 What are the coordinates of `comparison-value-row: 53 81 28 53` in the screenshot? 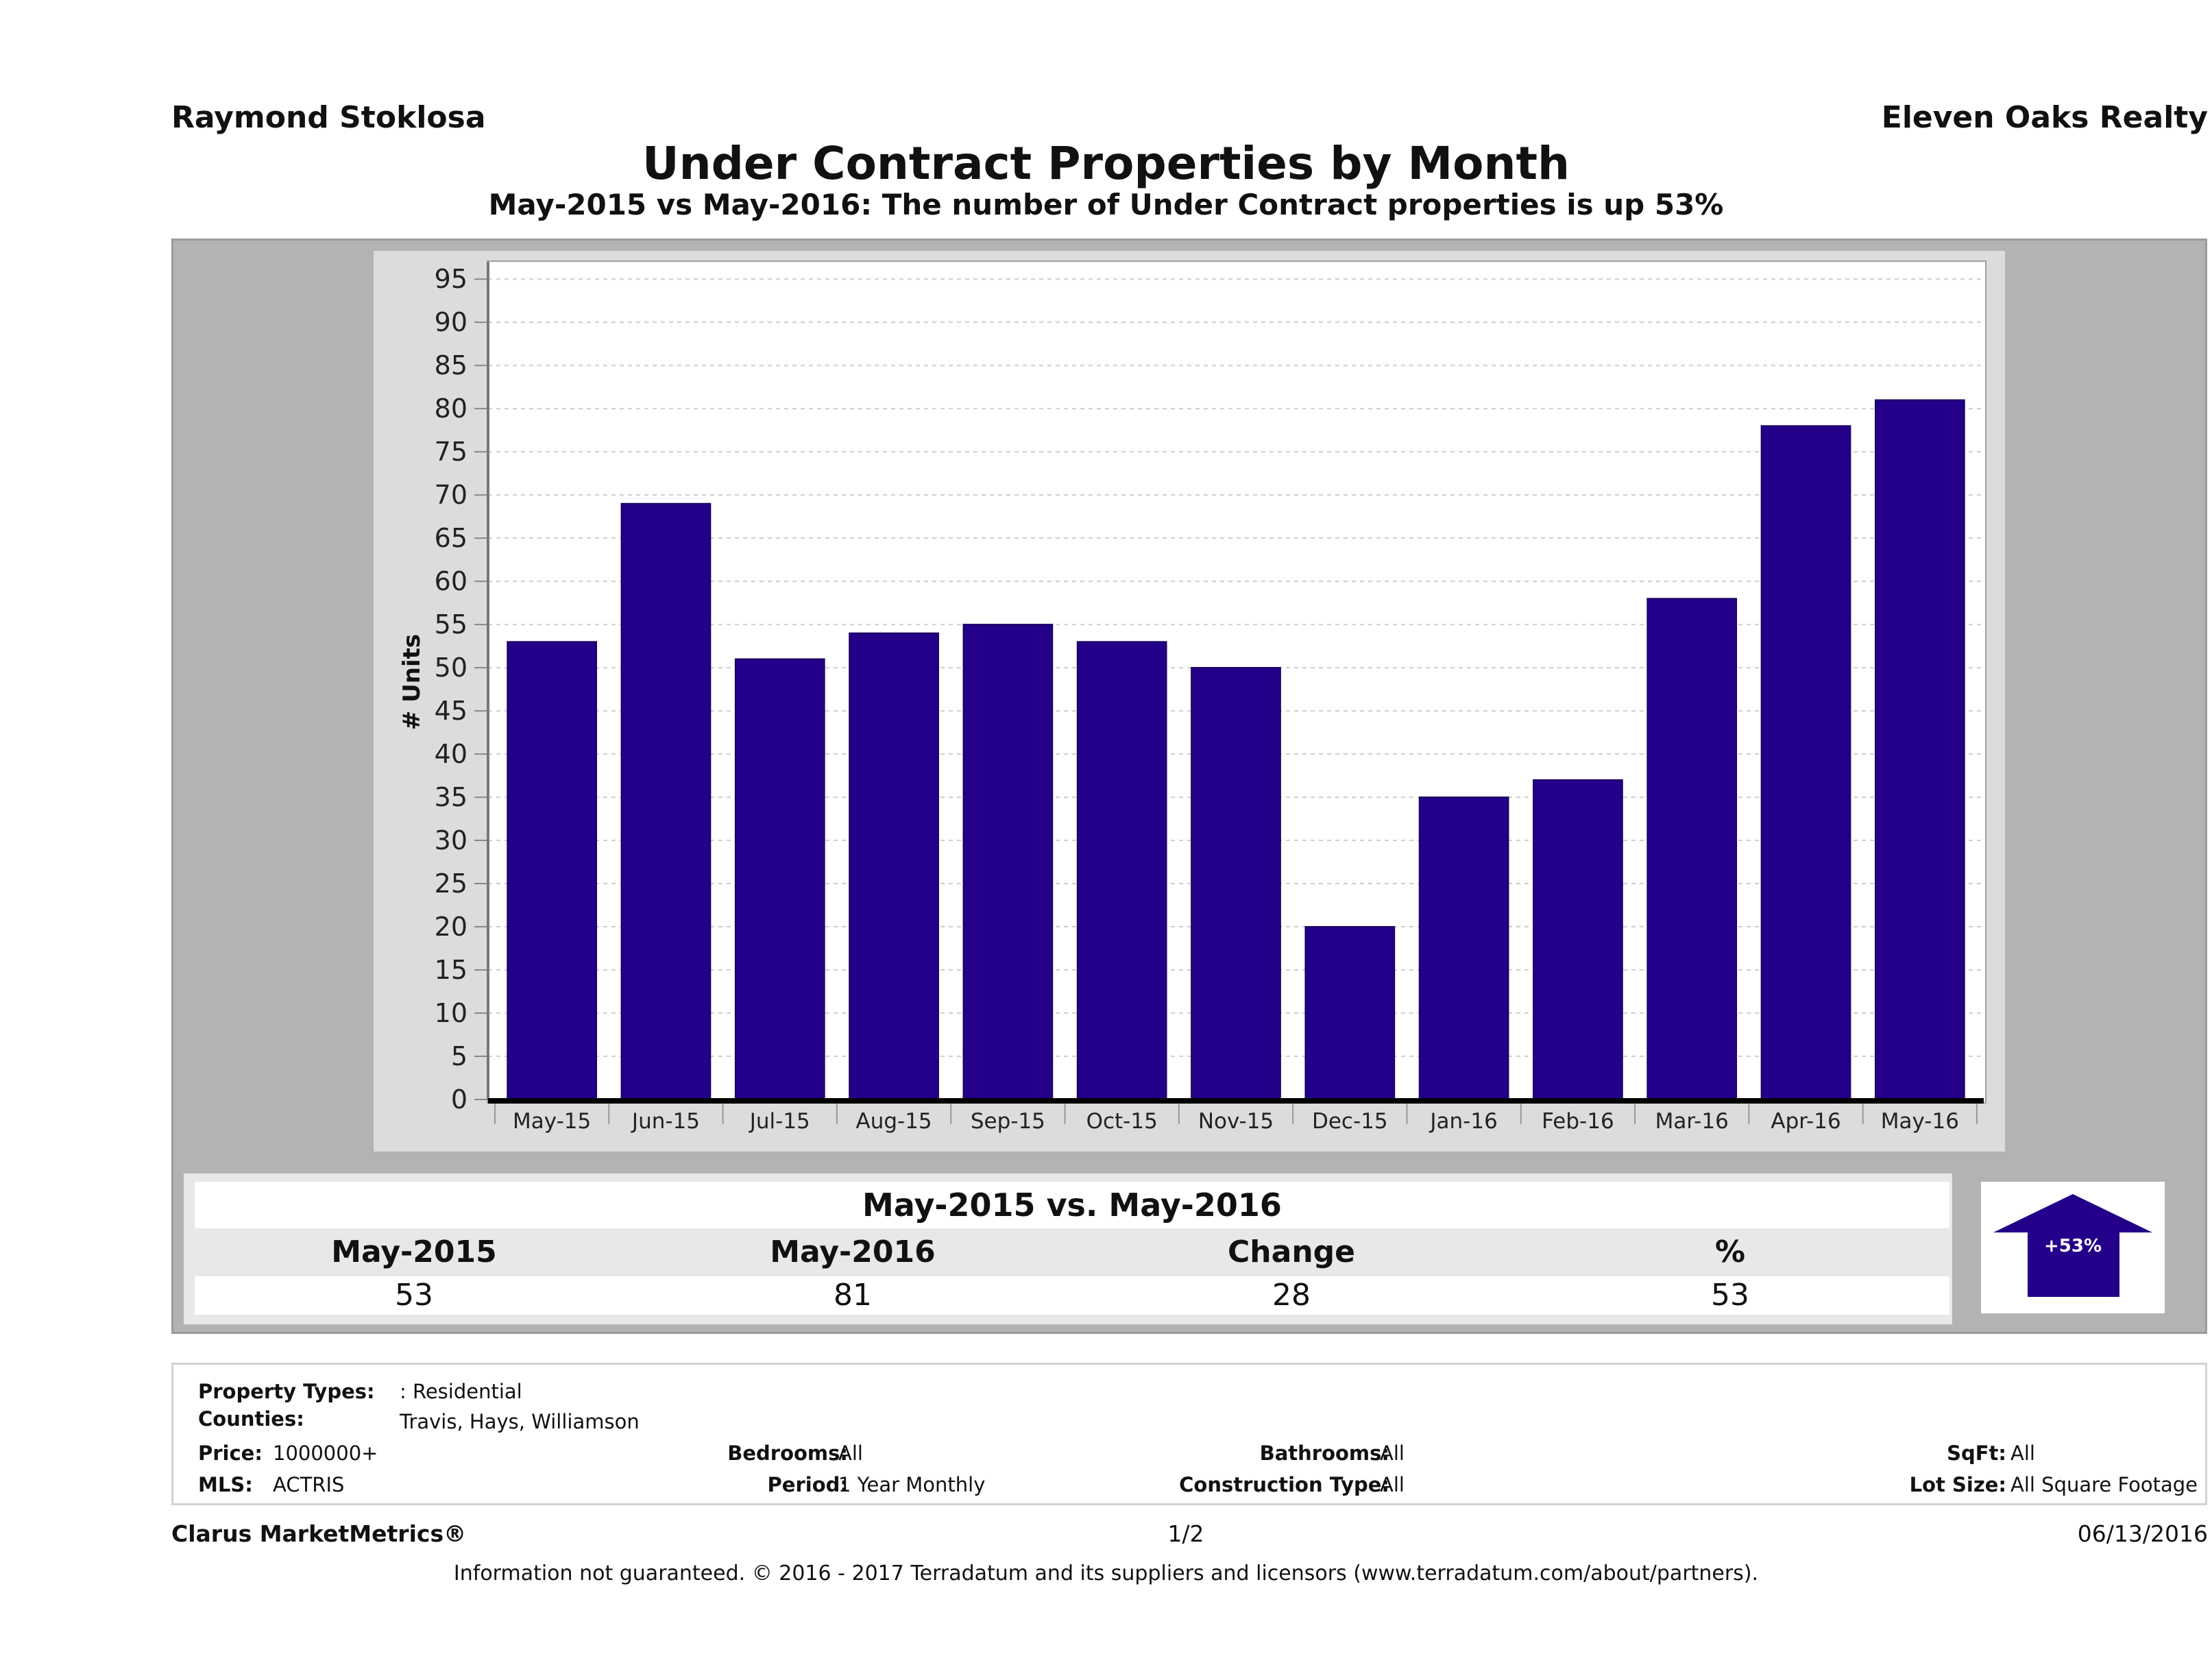 It's located at (1072, 1295).